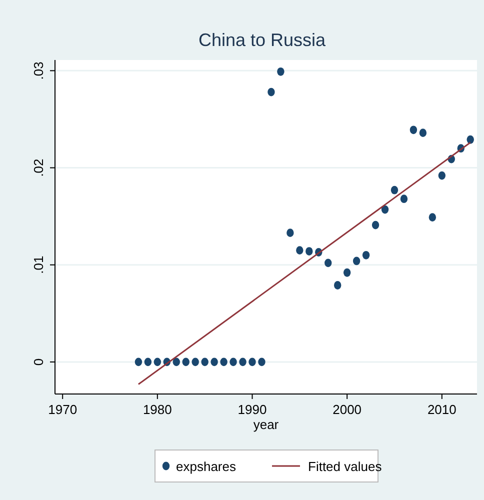  Describe the element at coordinates (345, 466) in the screenshot. I see `legend-label: Fitted values` at that location.